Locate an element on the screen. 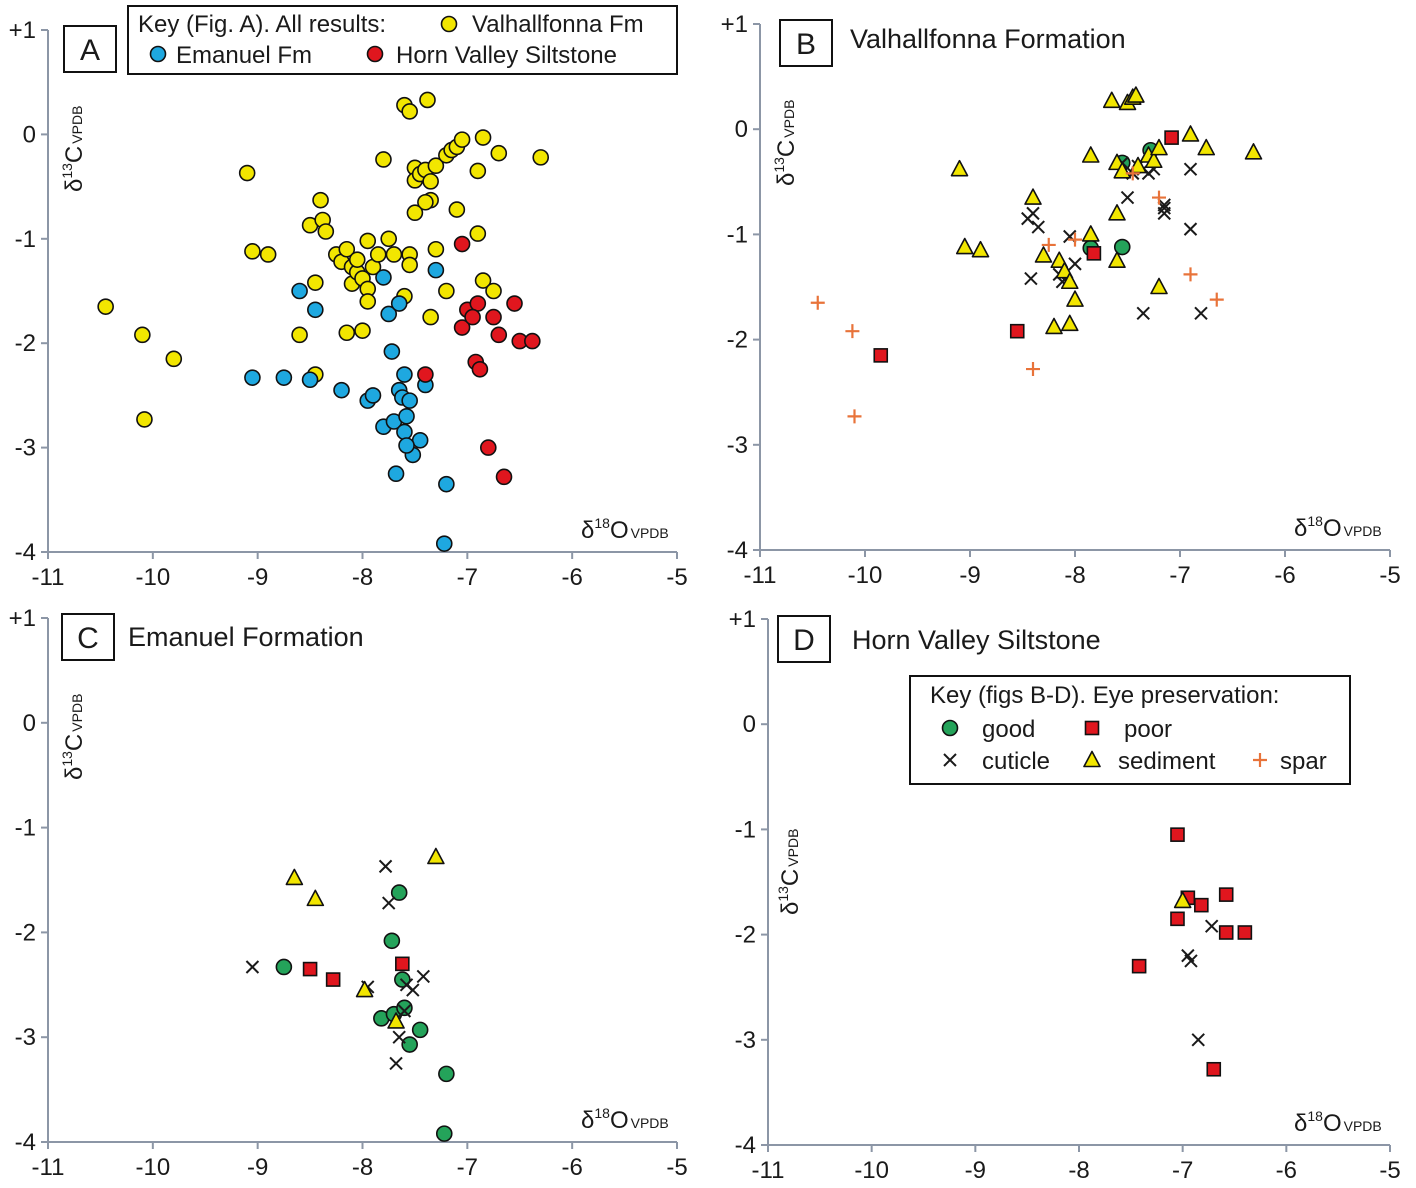 This screenshot has width=1416, height=1188. y-axis-label: δ13C VPDB is located at coordinates (73, 737).